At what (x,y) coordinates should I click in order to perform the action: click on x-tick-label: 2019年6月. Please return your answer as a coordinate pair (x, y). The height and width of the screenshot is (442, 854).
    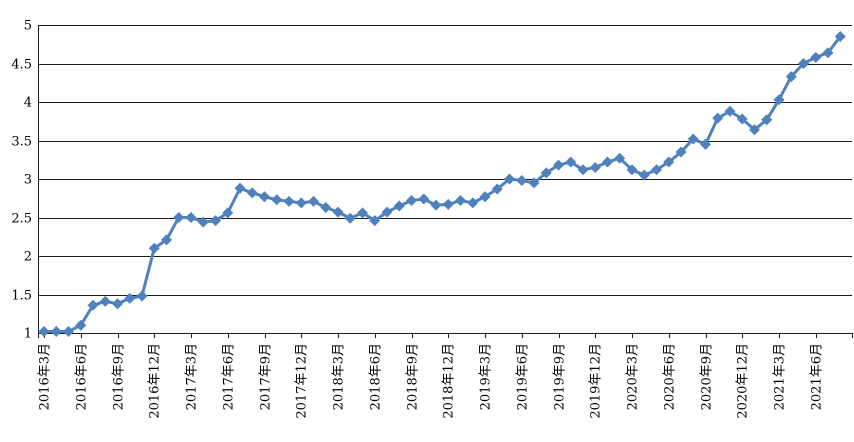
    Looking at the image, I should click on (523, 376).